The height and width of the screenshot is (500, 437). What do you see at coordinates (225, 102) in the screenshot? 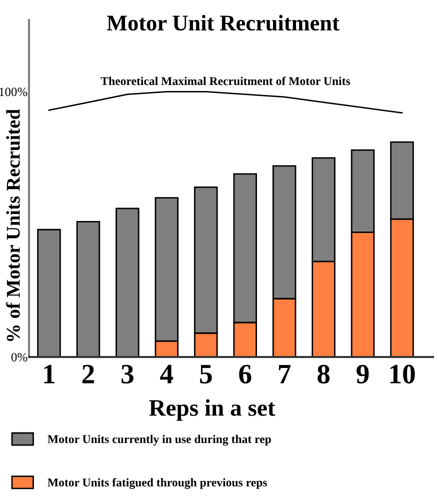
I see `line-series` at bounding box center [225, 102].